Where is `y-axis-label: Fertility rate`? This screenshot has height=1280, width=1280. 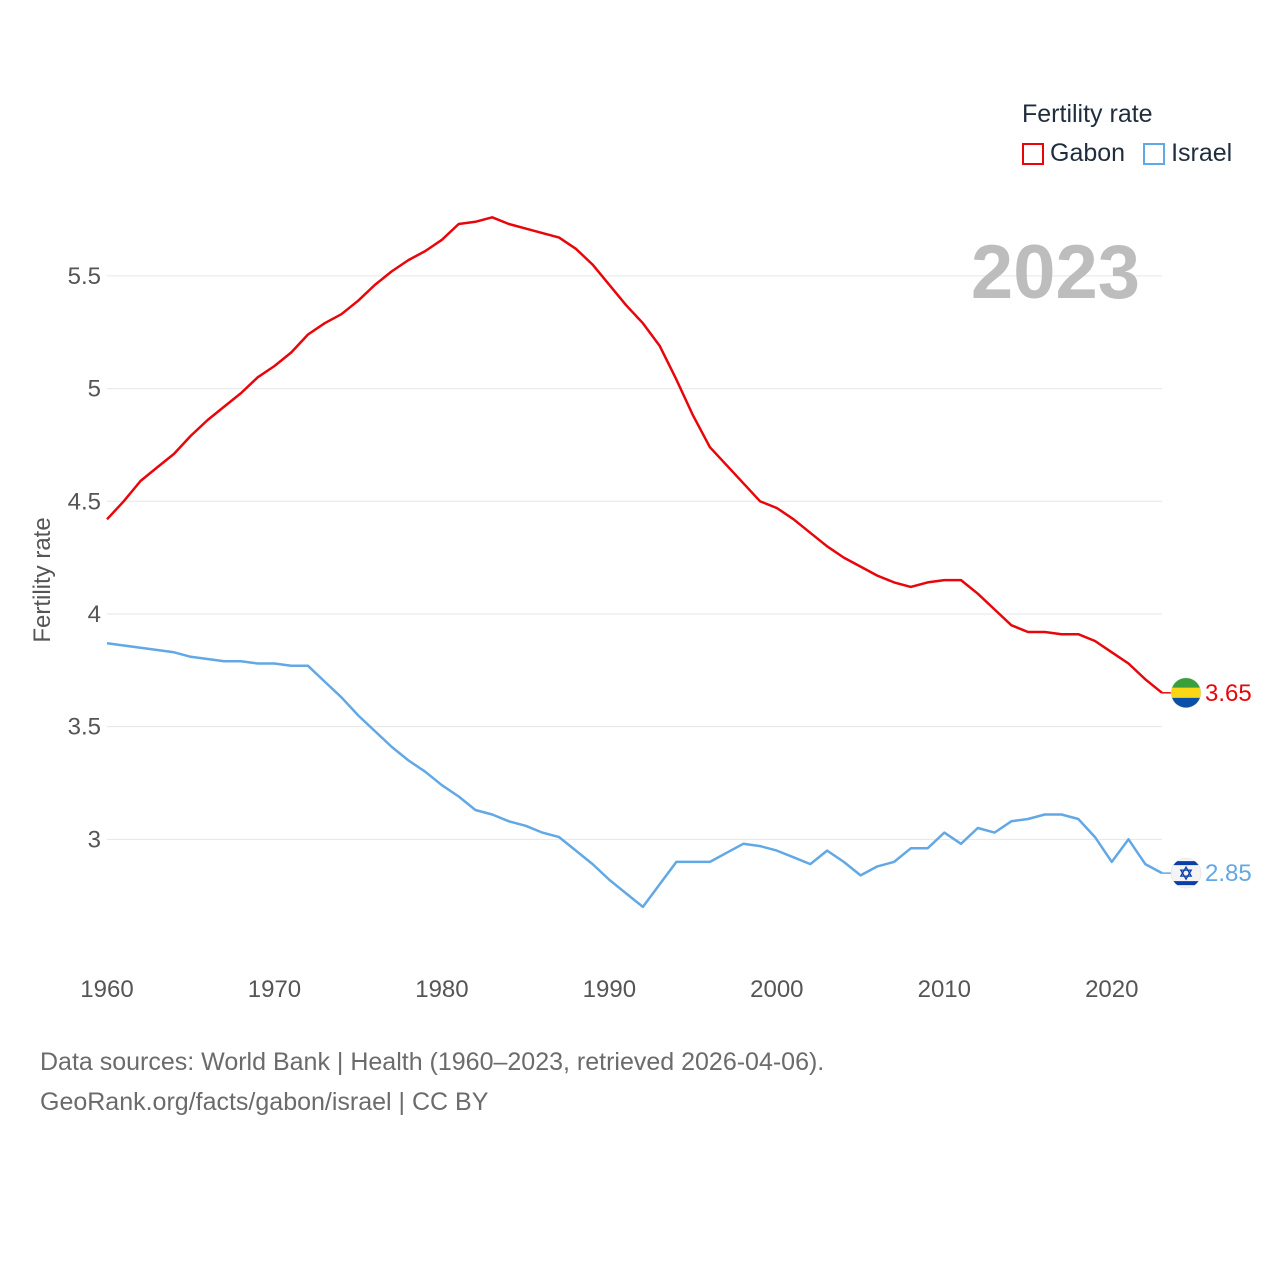 y-axis-label: Fertility rate is located at coordinates (42, 579).